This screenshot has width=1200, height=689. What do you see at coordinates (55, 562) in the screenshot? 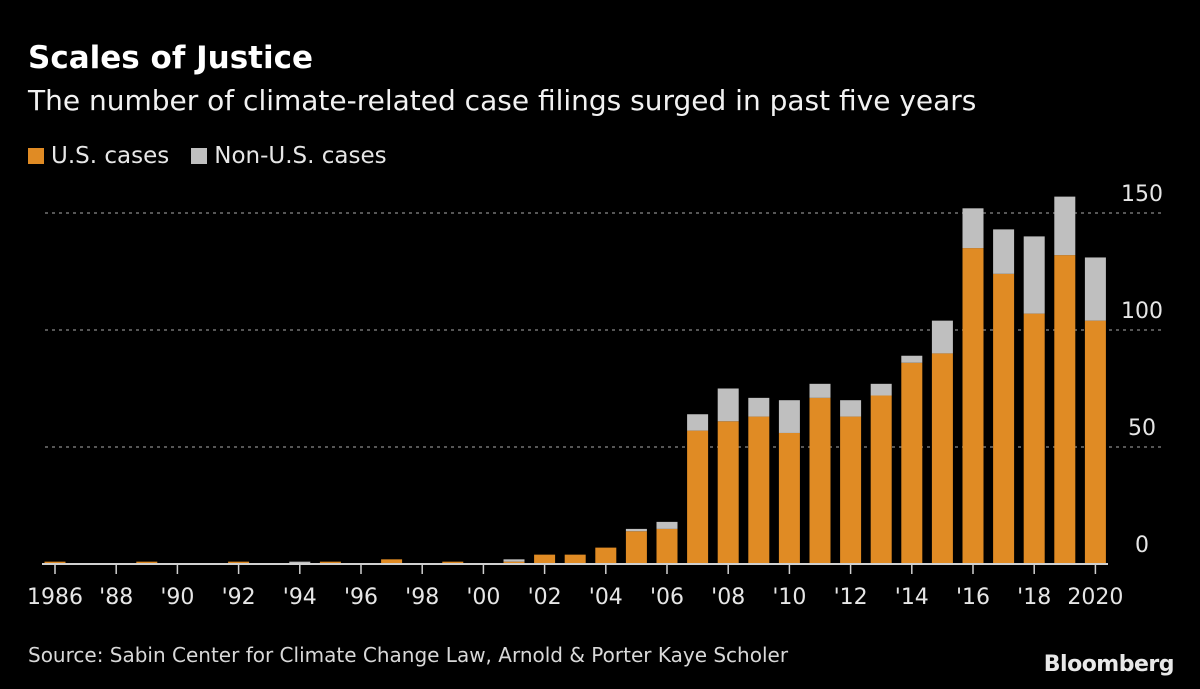
I see `bar-us-1986` at bounding box center [55, 562].